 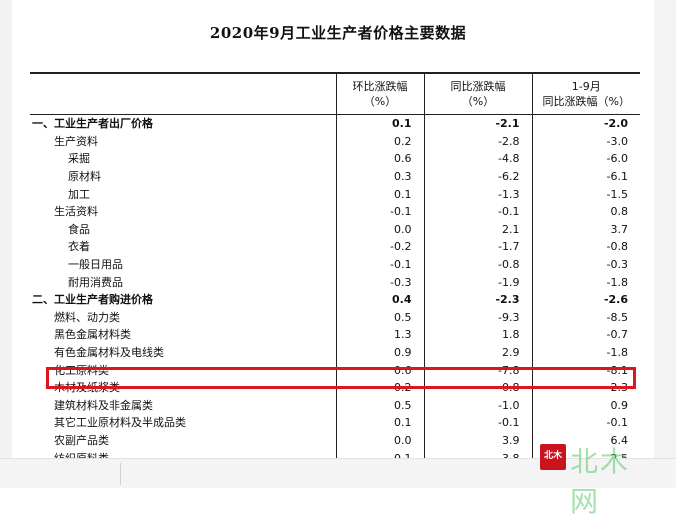 I want to click on bottom-bar, so click(x=338, y=473).